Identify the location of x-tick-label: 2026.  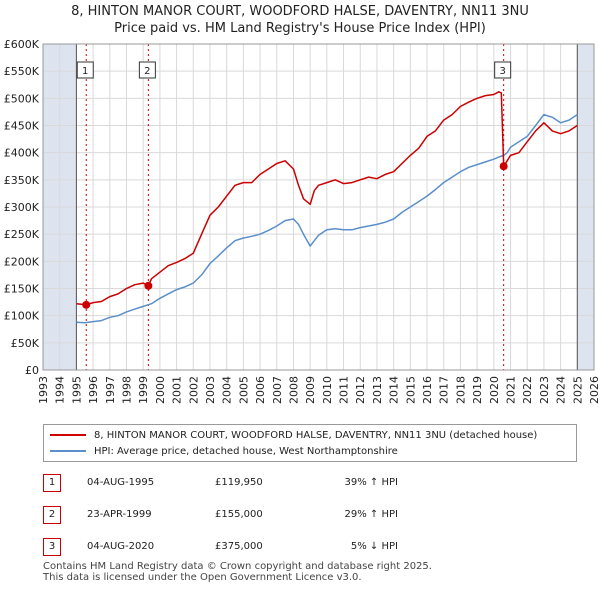
(594, 390).